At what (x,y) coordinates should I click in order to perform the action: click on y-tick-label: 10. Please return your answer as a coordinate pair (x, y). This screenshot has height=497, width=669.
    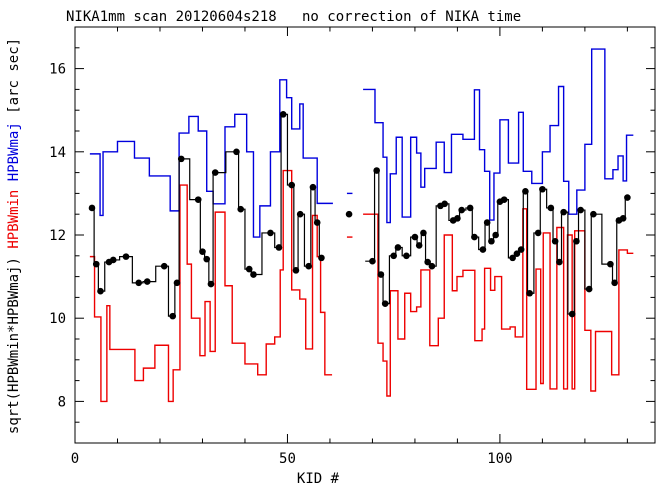
    Looking at the image, I should click on (57, 319).